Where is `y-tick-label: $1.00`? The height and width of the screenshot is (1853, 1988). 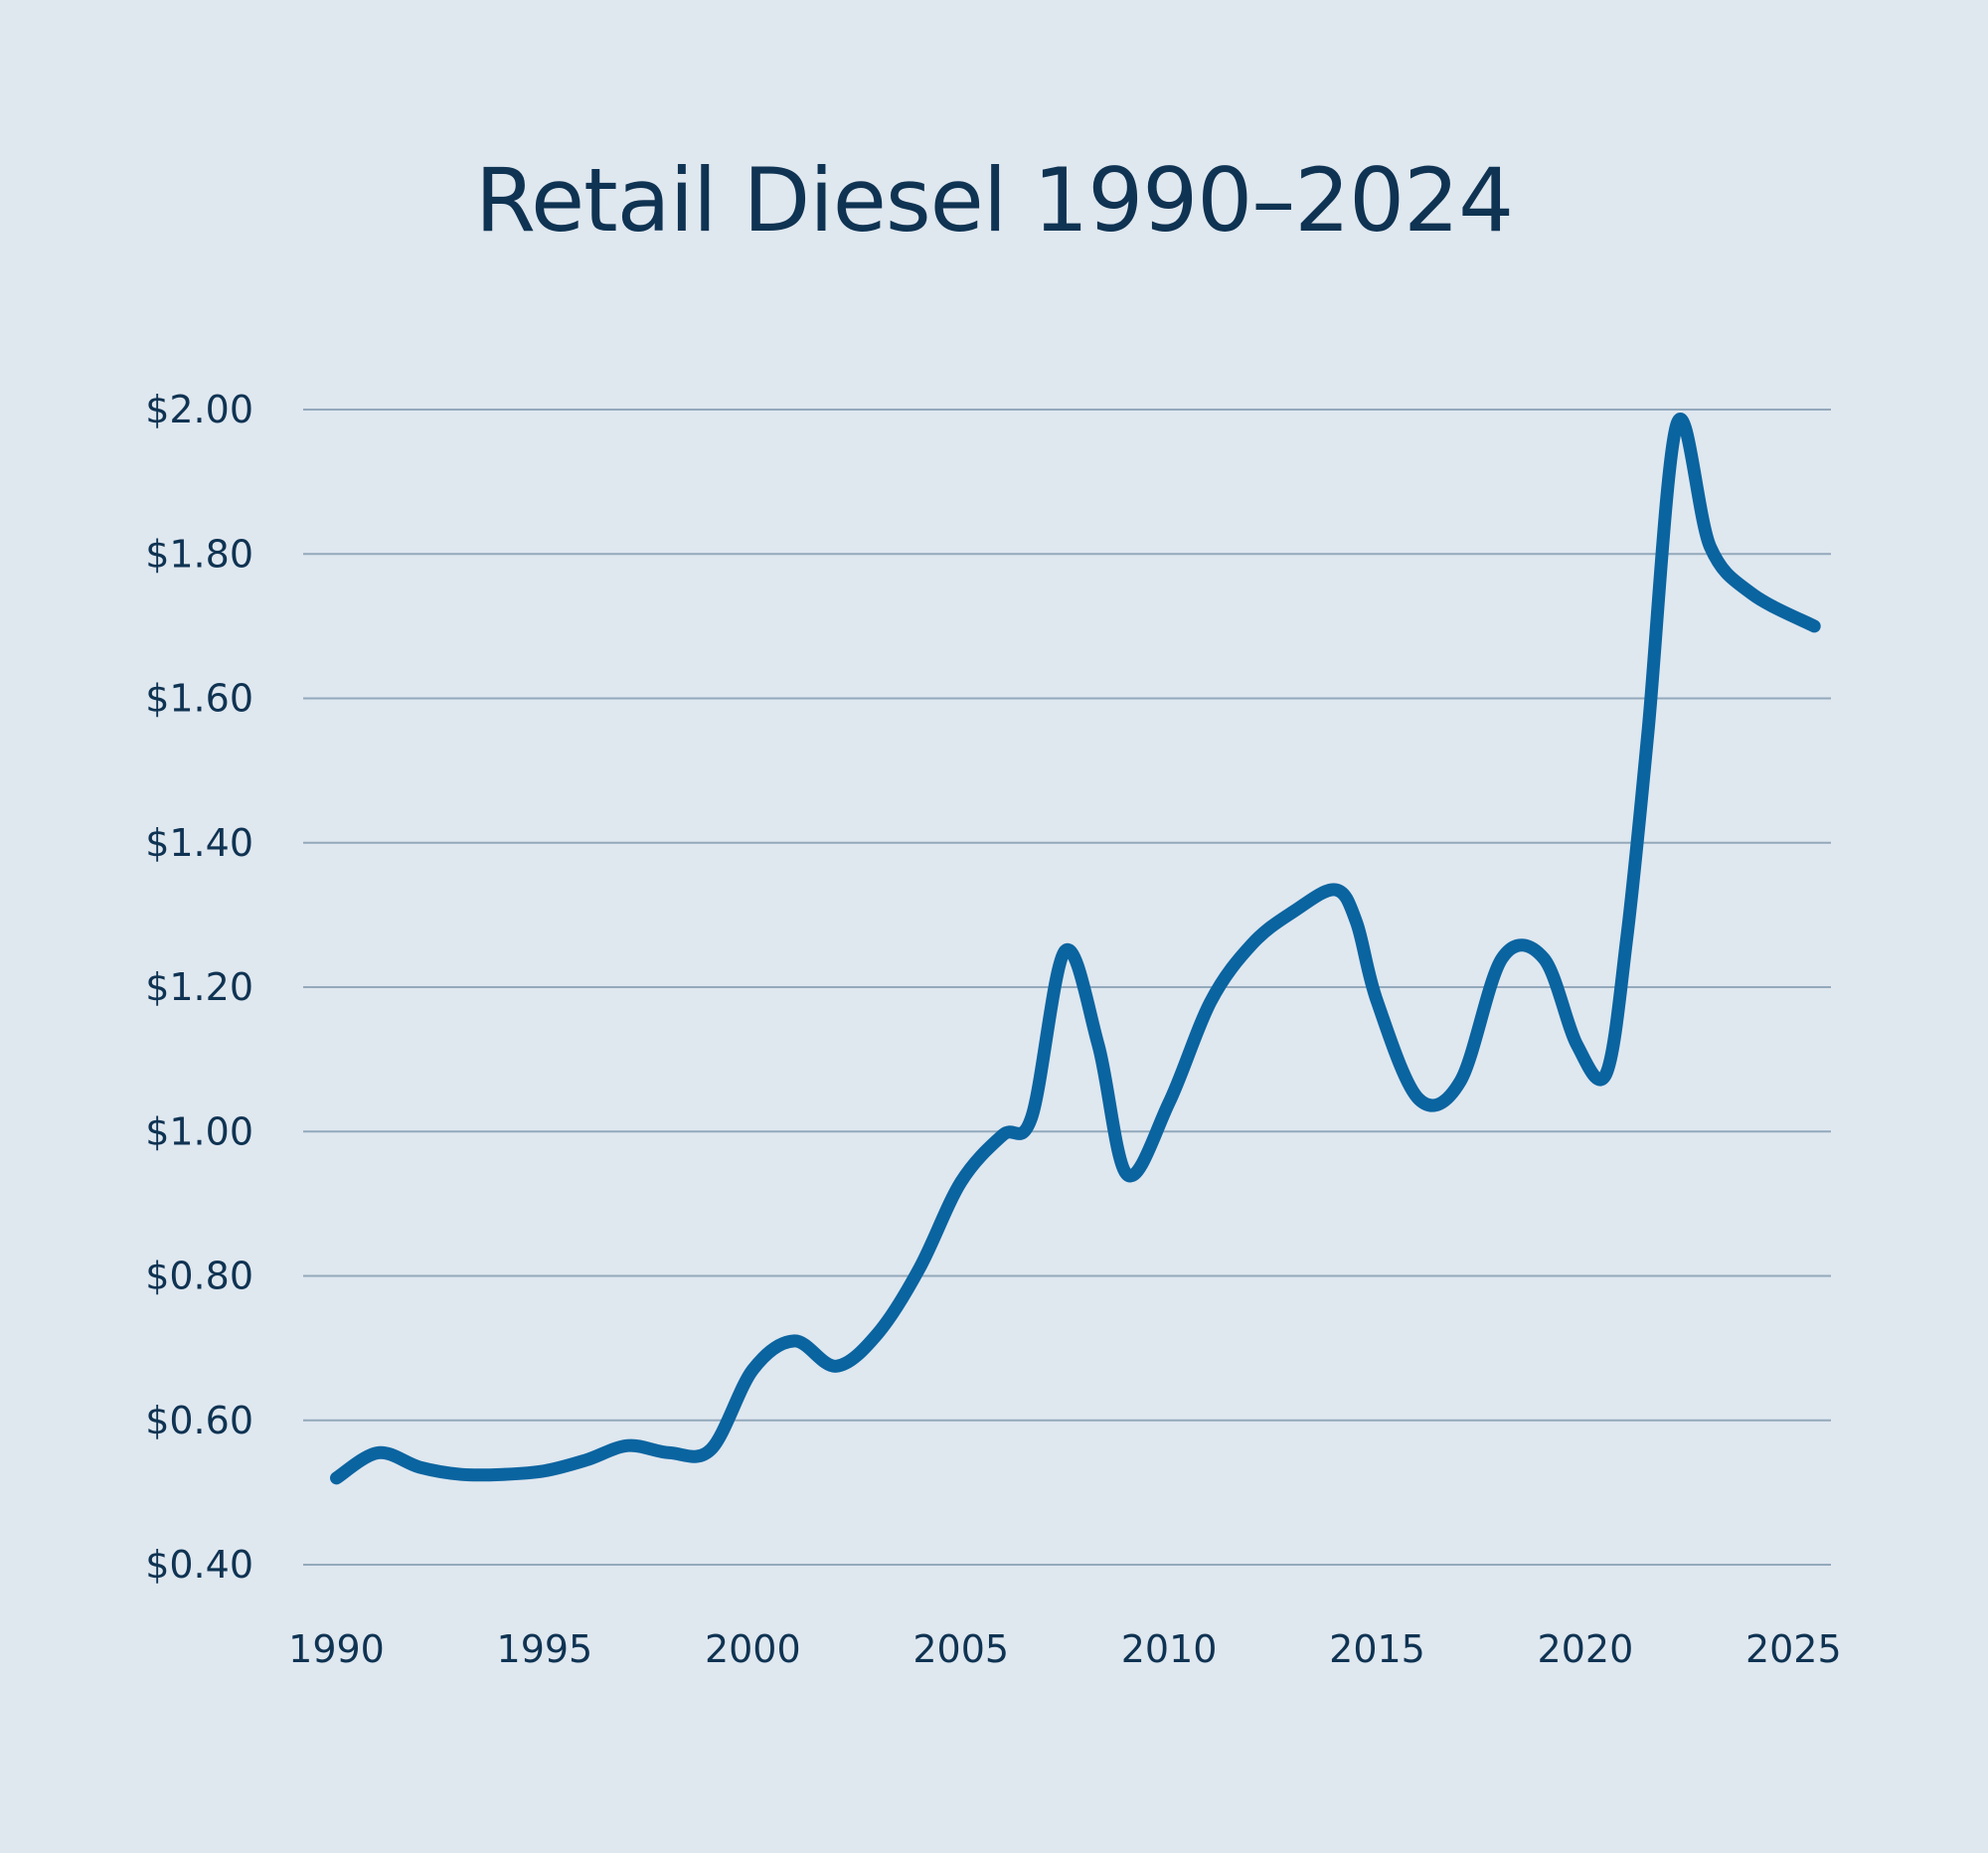 y-tick-label: $1.00 is located at coordinates (199, 1131).